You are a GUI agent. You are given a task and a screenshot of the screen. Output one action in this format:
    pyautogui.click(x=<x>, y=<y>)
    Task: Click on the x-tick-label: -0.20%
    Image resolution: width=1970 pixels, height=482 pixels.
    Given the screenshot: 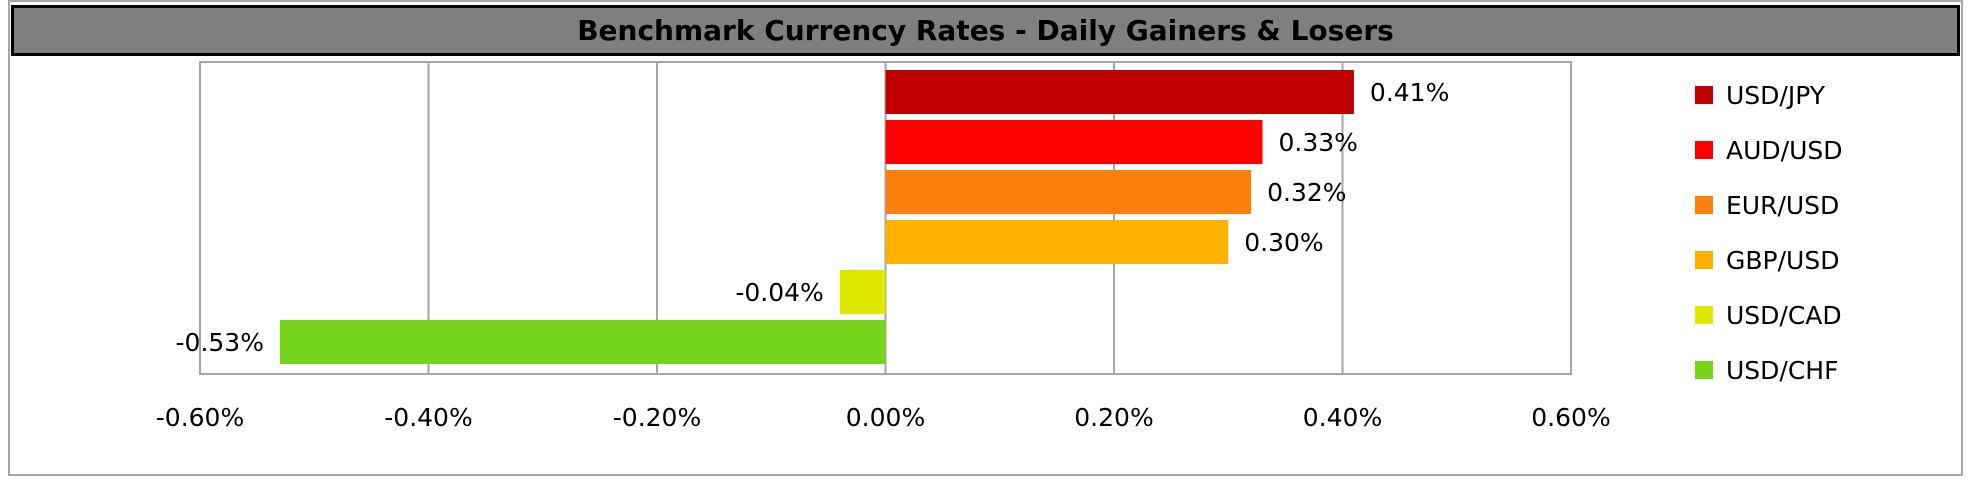 What is the action you would take?
    pyautogui.click(x=657, y=417)
    